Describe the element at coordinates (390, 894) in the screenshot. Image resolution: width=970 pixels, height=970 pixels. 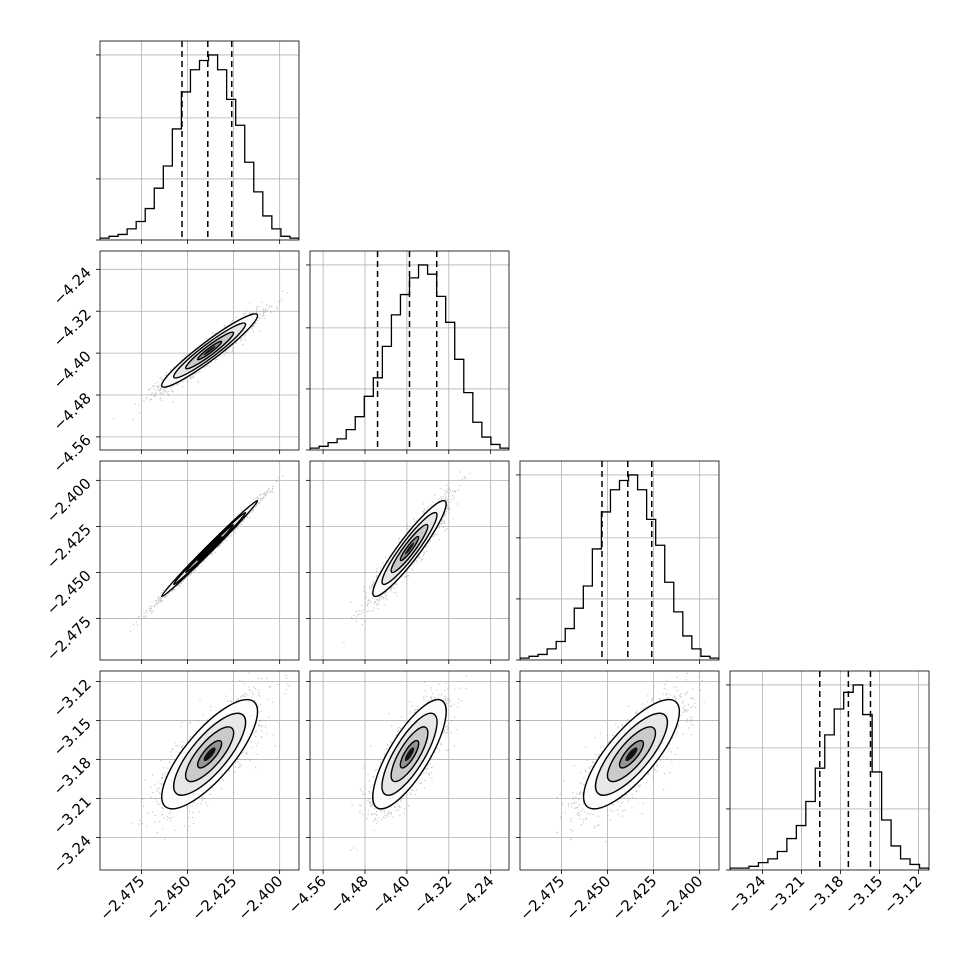
I see `x-tick-label: −4.40` at that location.